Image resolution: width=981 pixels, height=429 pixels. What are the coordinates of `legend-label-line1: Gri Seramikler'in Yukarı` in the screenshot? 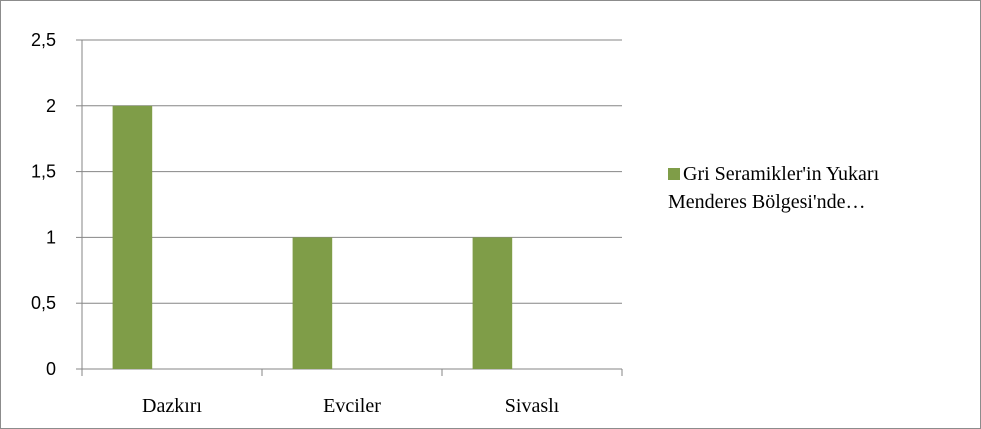 It's located at (781, 174).